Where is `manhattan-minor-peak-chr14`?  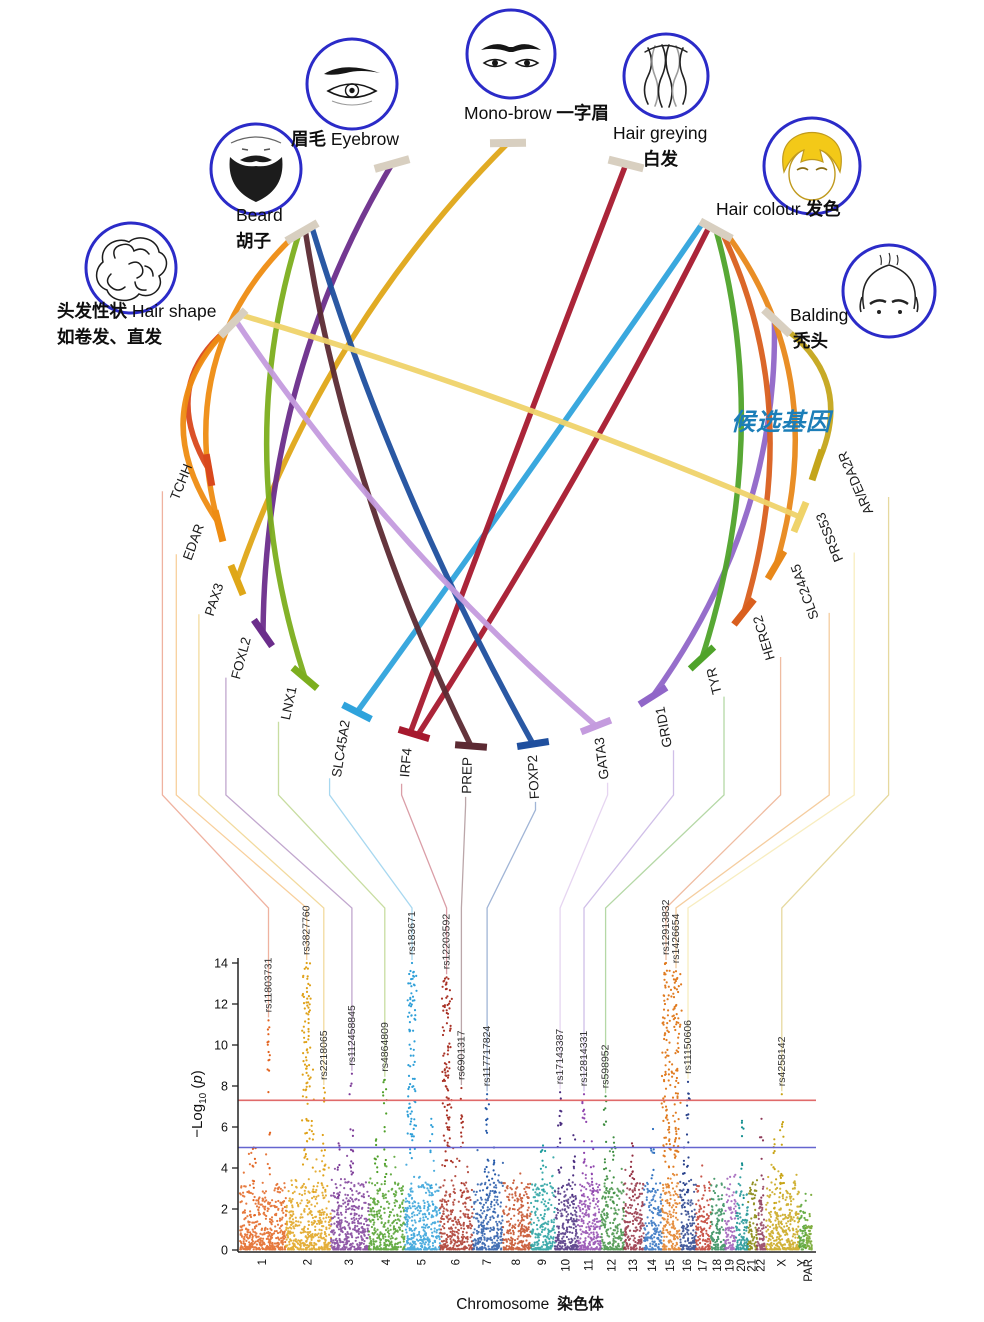 manhattan-minor-peak-chr14 is located at coordinates (652, 1158).